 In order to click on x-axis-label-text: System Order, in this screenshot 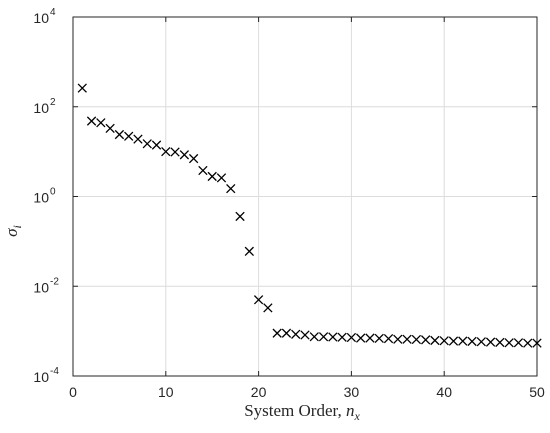, I will do `click(295, 410)`.